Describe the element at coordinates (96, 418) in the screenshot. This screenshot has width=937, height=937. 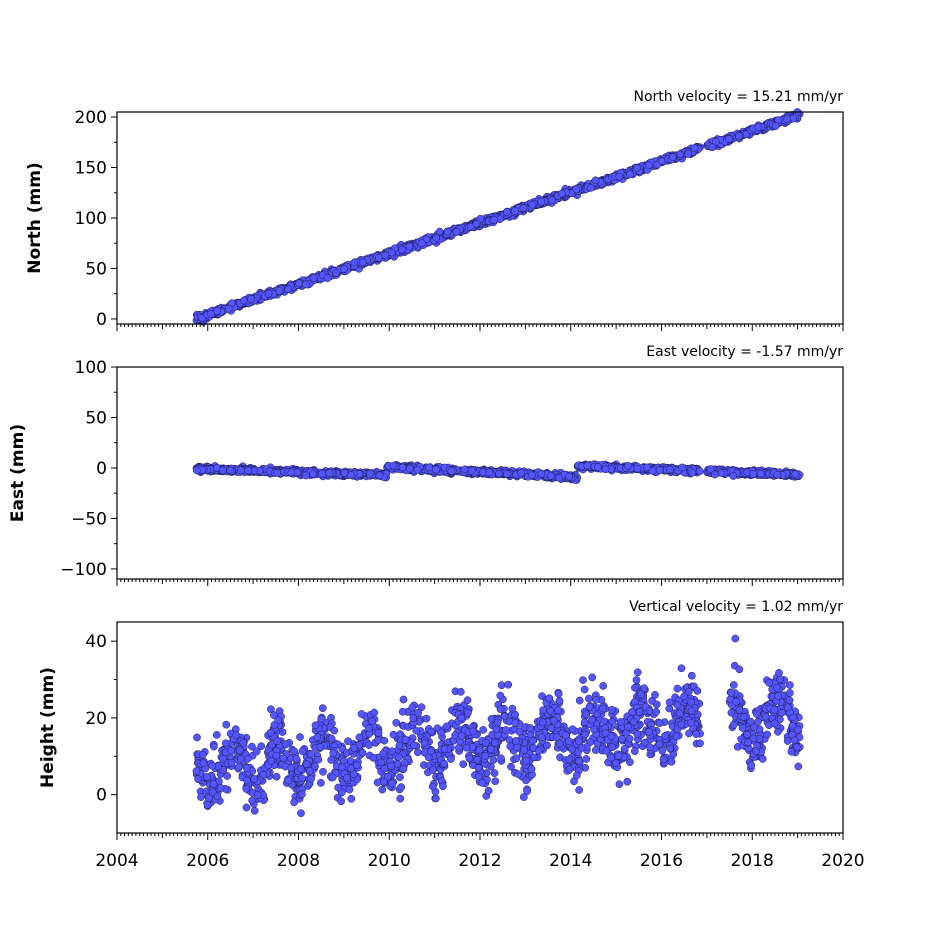
I see `y-tick-label: 50` at that location.